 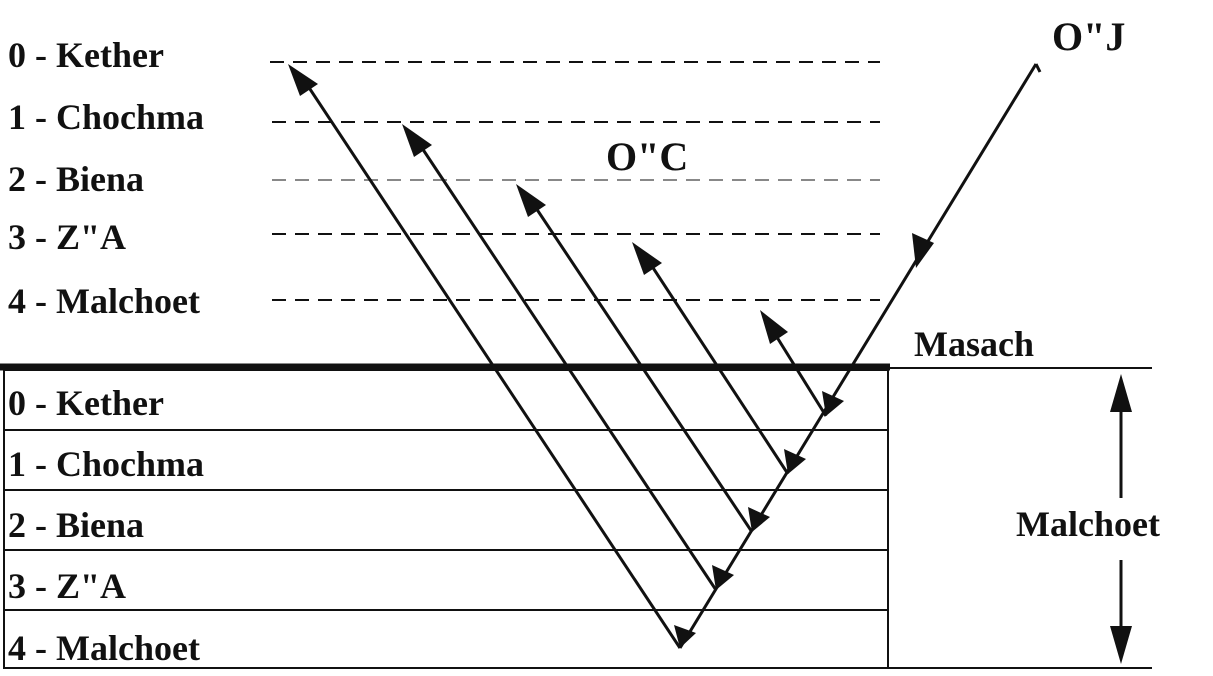 What do you see at coordinates (1088, 36) in the screenshot?
I see `direct-light-label: O"J` at bounding box center [1088, 36].